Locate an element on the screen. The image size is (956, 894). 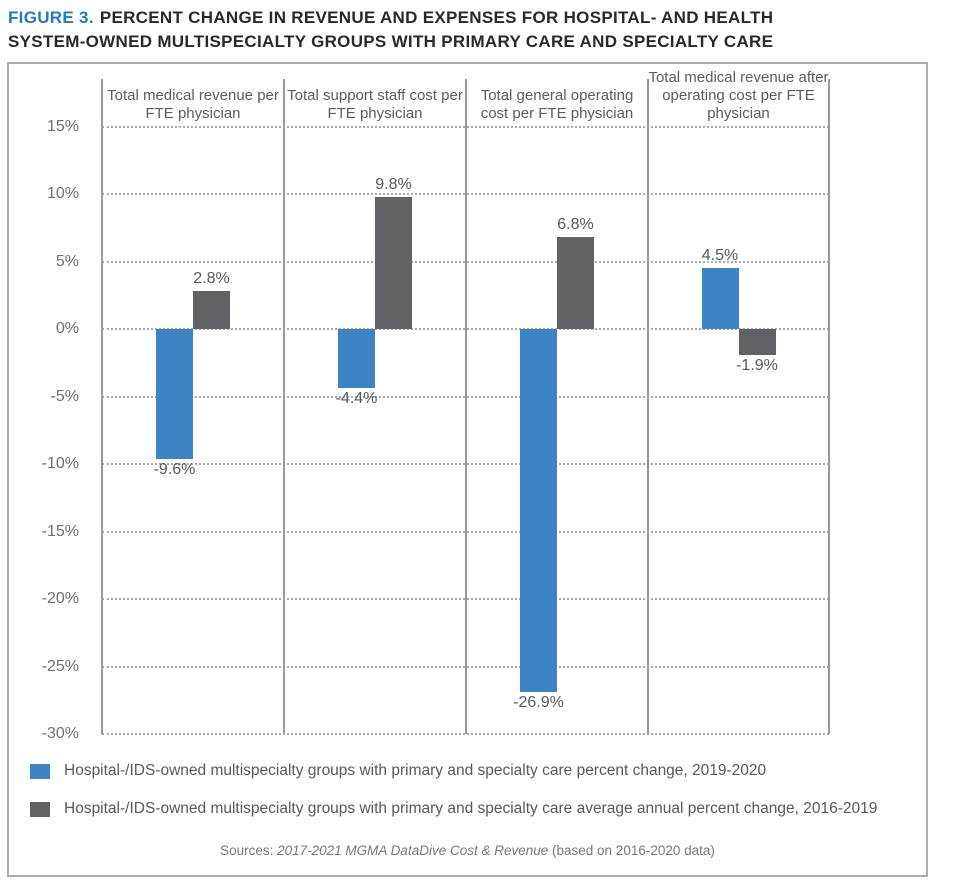
bar-group2-2019-2020 is located at coordinates (356, 359).